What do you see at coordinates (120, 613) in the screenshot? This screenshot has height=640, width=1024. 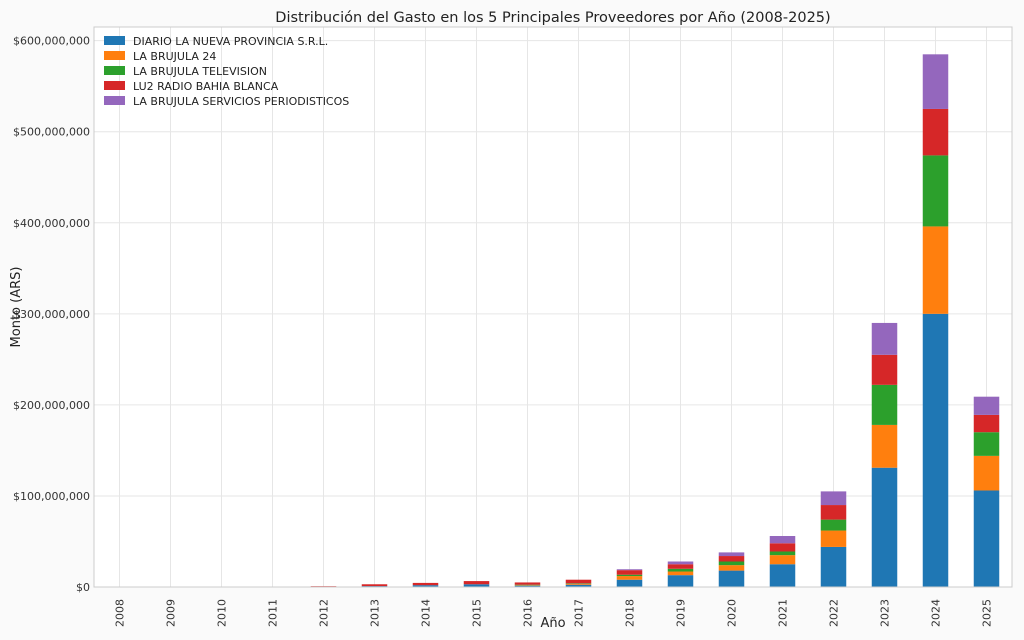 I see `x-tick-label: 2008` at bounding box center [120, 613].